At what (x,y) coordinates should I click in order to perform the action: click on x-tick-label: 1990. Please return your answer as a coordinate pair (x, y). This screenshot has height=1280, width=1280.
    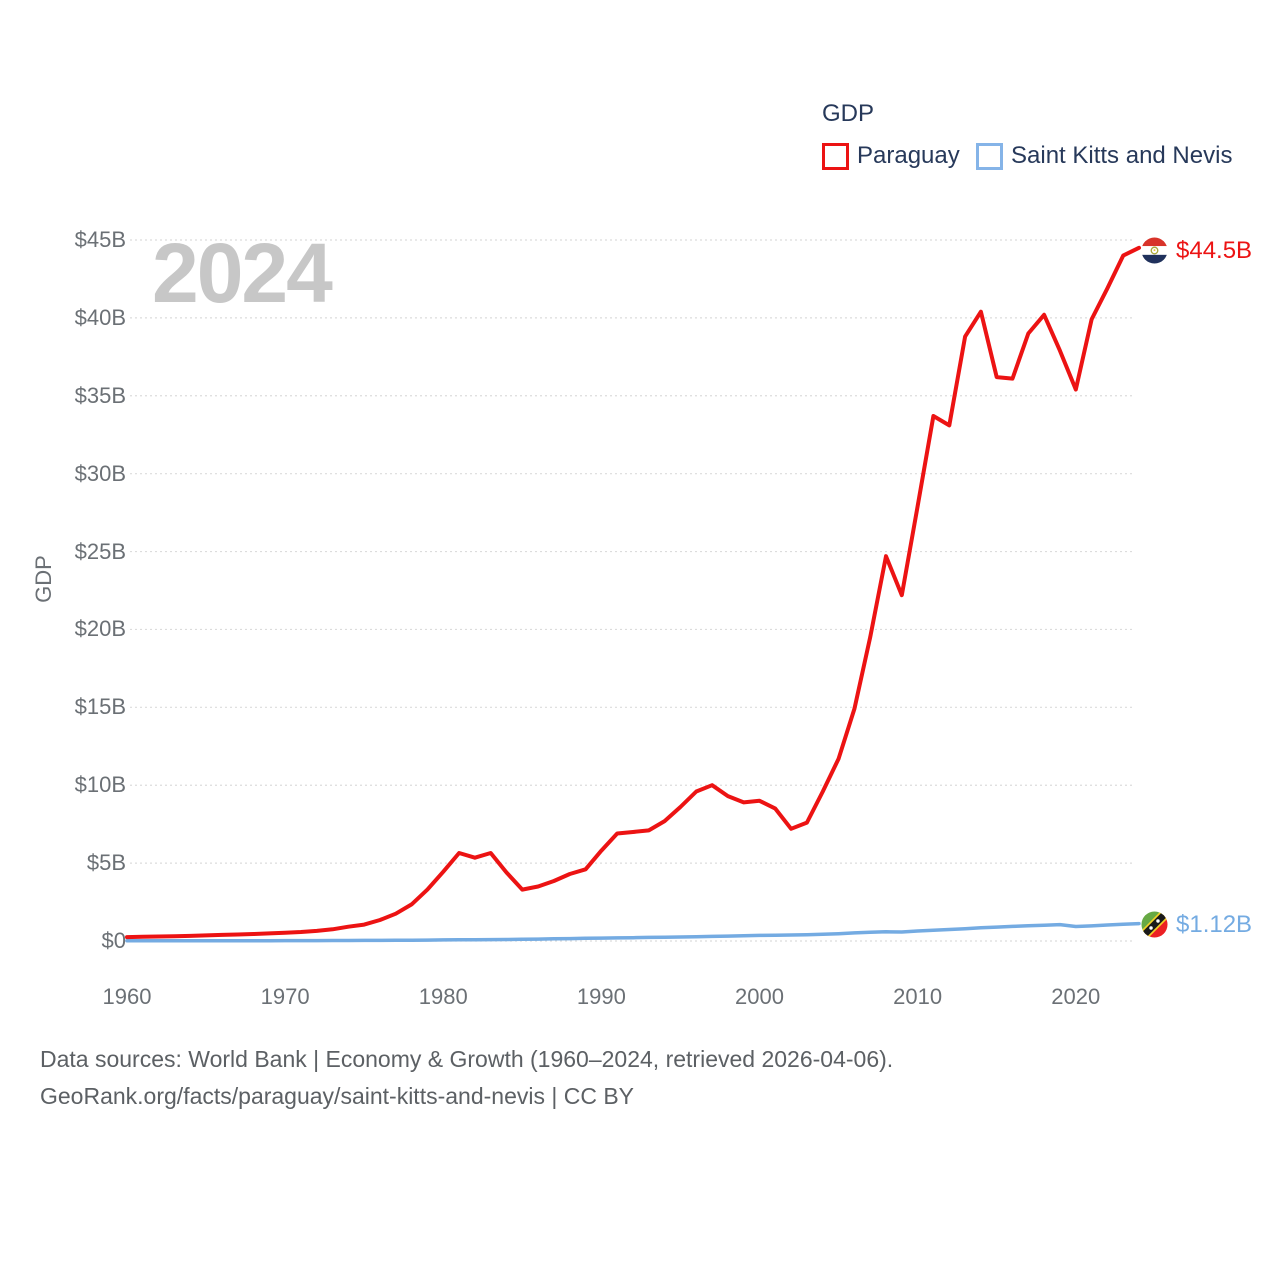
    Looking at the image, I should click on (601, 996).